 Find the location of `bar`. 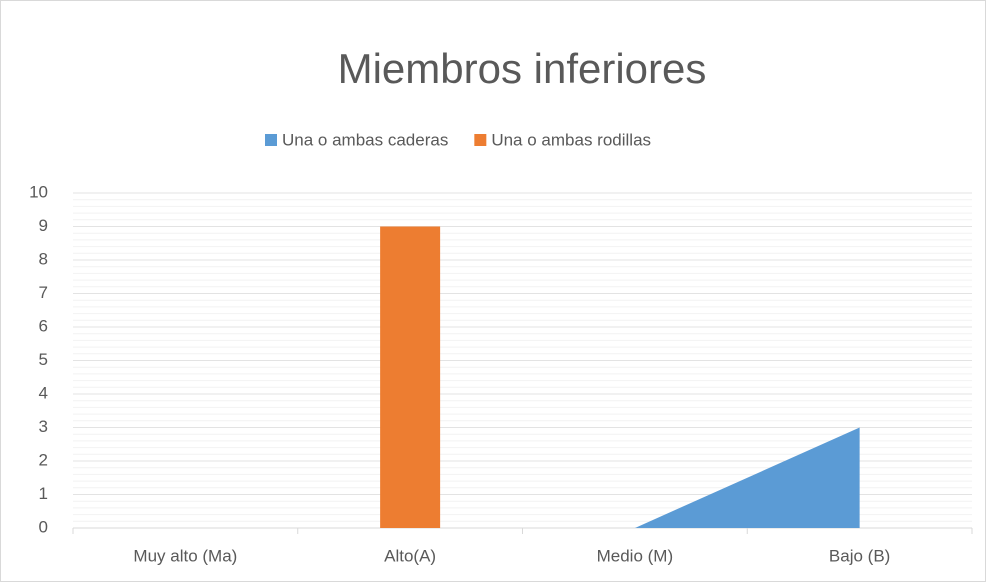

bar is located at coordinates (410, 377).